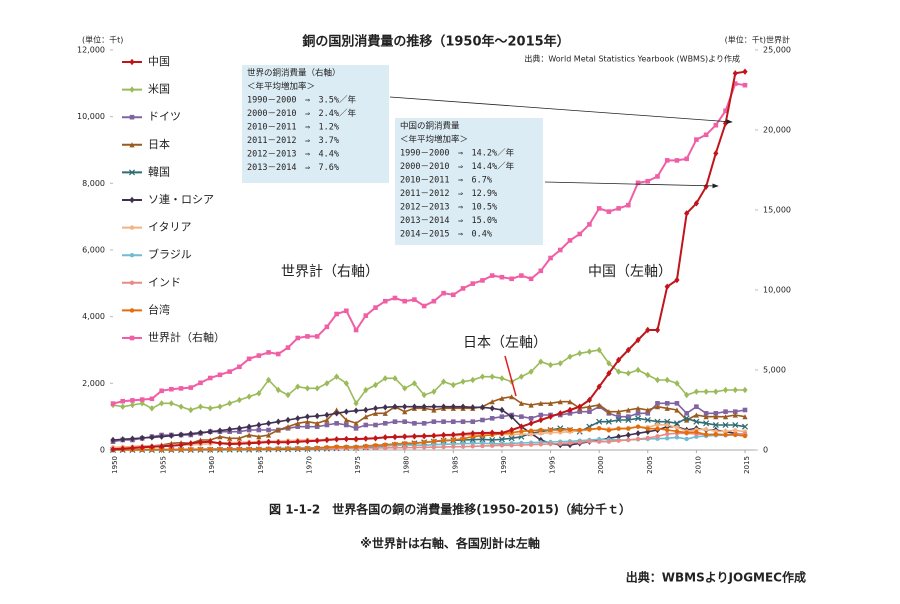 This screenshot has width=900, height=604. What do you see at coordinates (505, 343) in the screenshot?
I see `annotation: 日本（左軸）` at bounding box center [505, 343].